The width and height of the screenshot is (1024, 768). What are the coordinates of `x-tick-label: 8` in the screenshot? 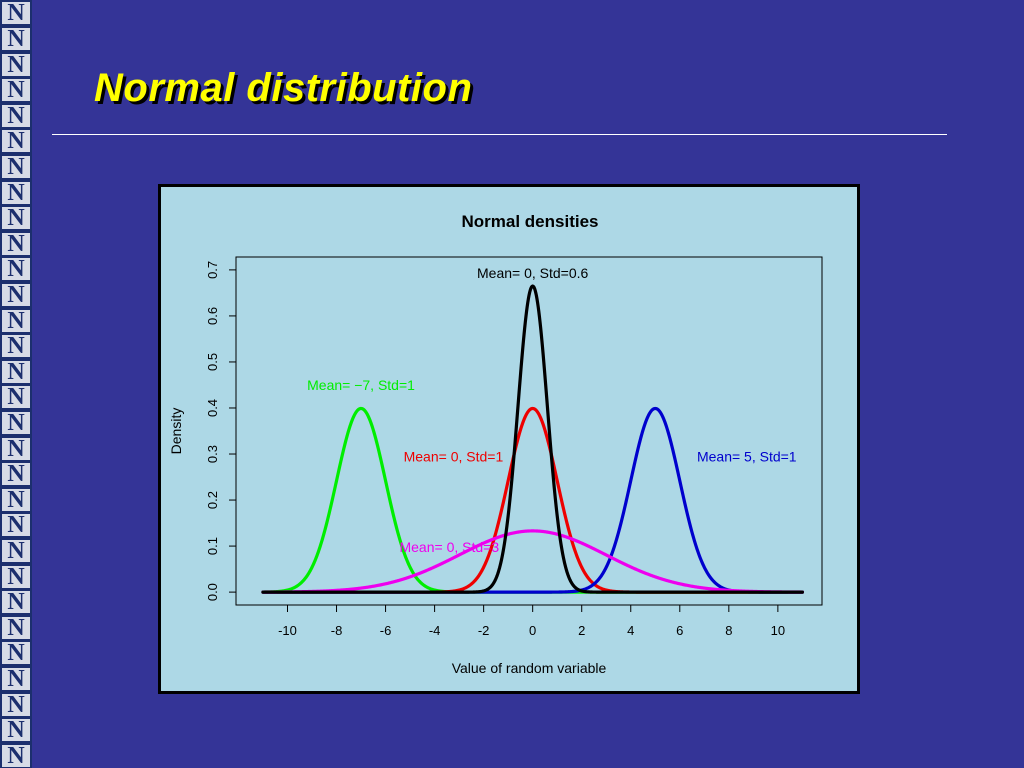 It's located at (728, 630).